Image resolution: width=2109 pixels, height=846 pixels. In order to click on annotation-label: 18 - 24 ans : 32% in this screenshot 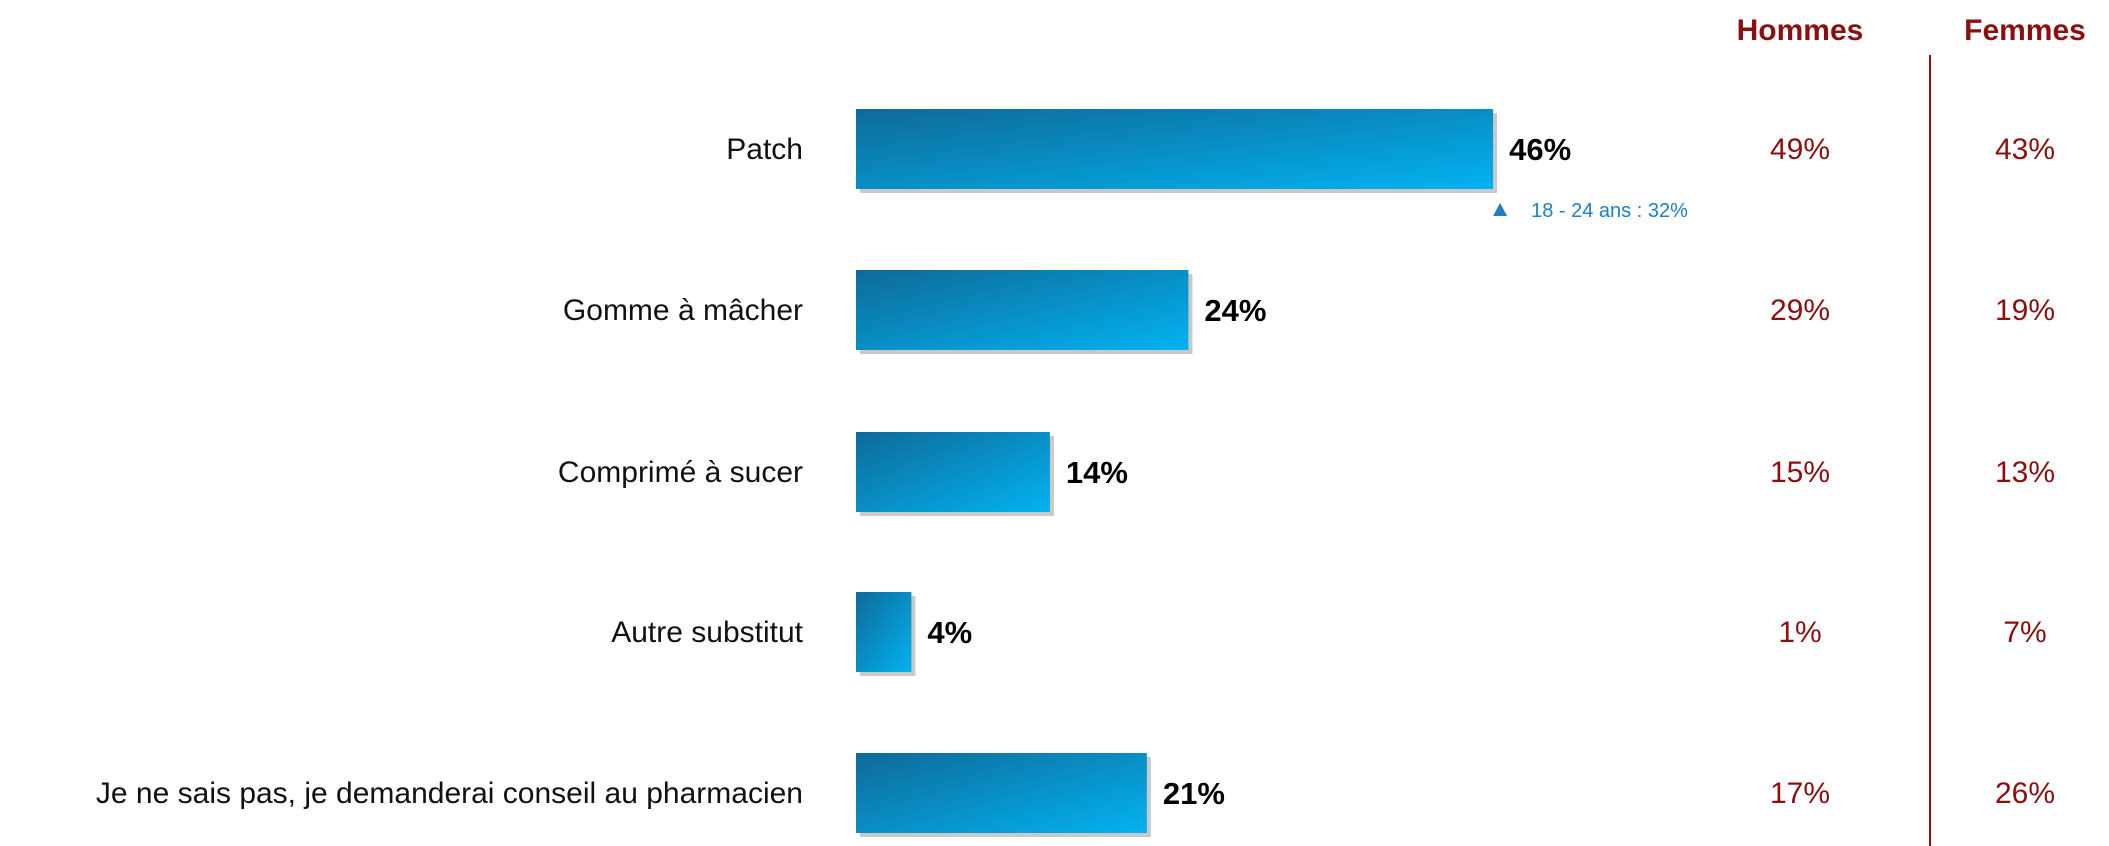, I will do `click(1609, 211)`.